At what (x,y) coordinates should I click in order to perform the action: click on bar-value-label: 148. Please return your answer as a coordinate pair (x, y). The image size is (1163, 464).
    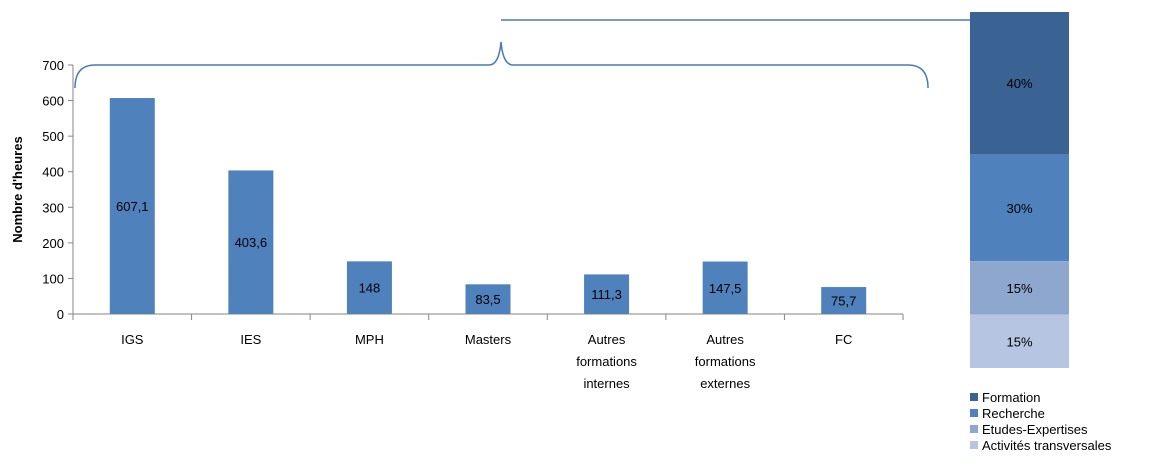
    Looking at the image, I should click on (370, 288).